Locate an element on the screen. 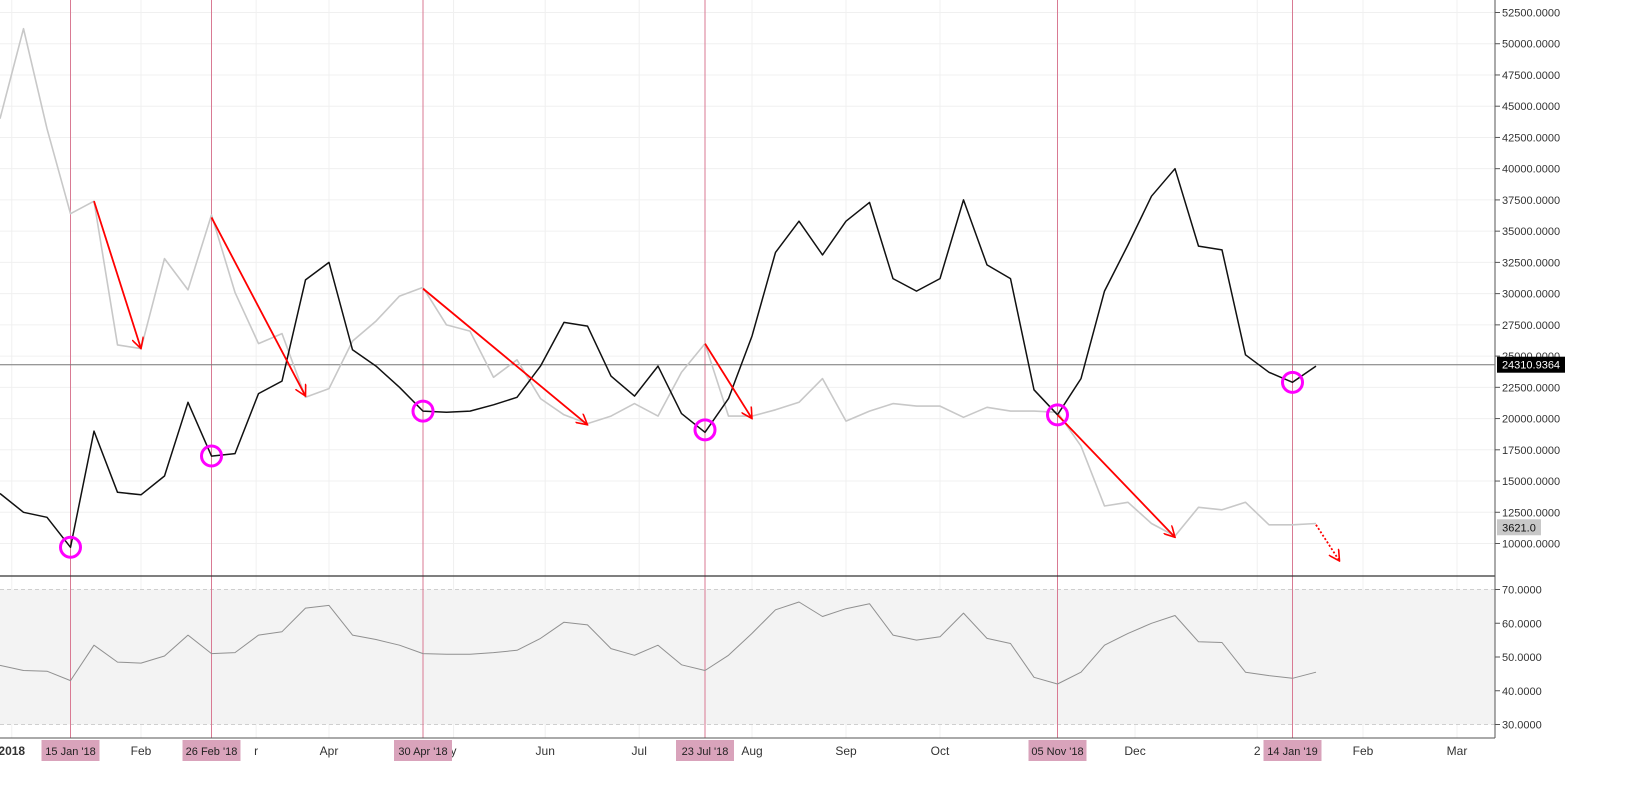 The width and height of the screenshot is (1629, 797). y-tick-label: 20000.0000 is located at coordinates (1531, 420).